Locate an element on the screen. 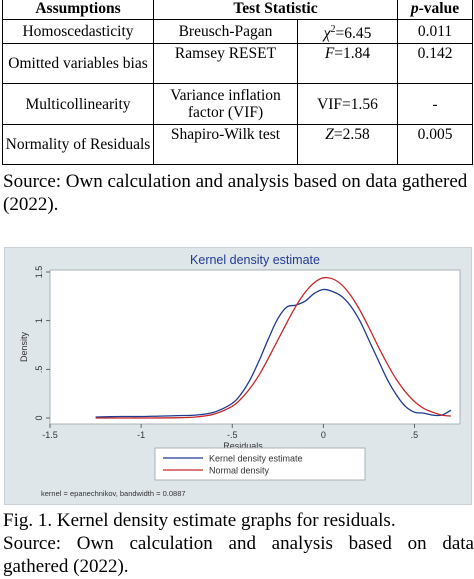 Image resolution: width=474 pixels, height=579 pixels. y-axis-label: Density is located at coordinates (24, 346).